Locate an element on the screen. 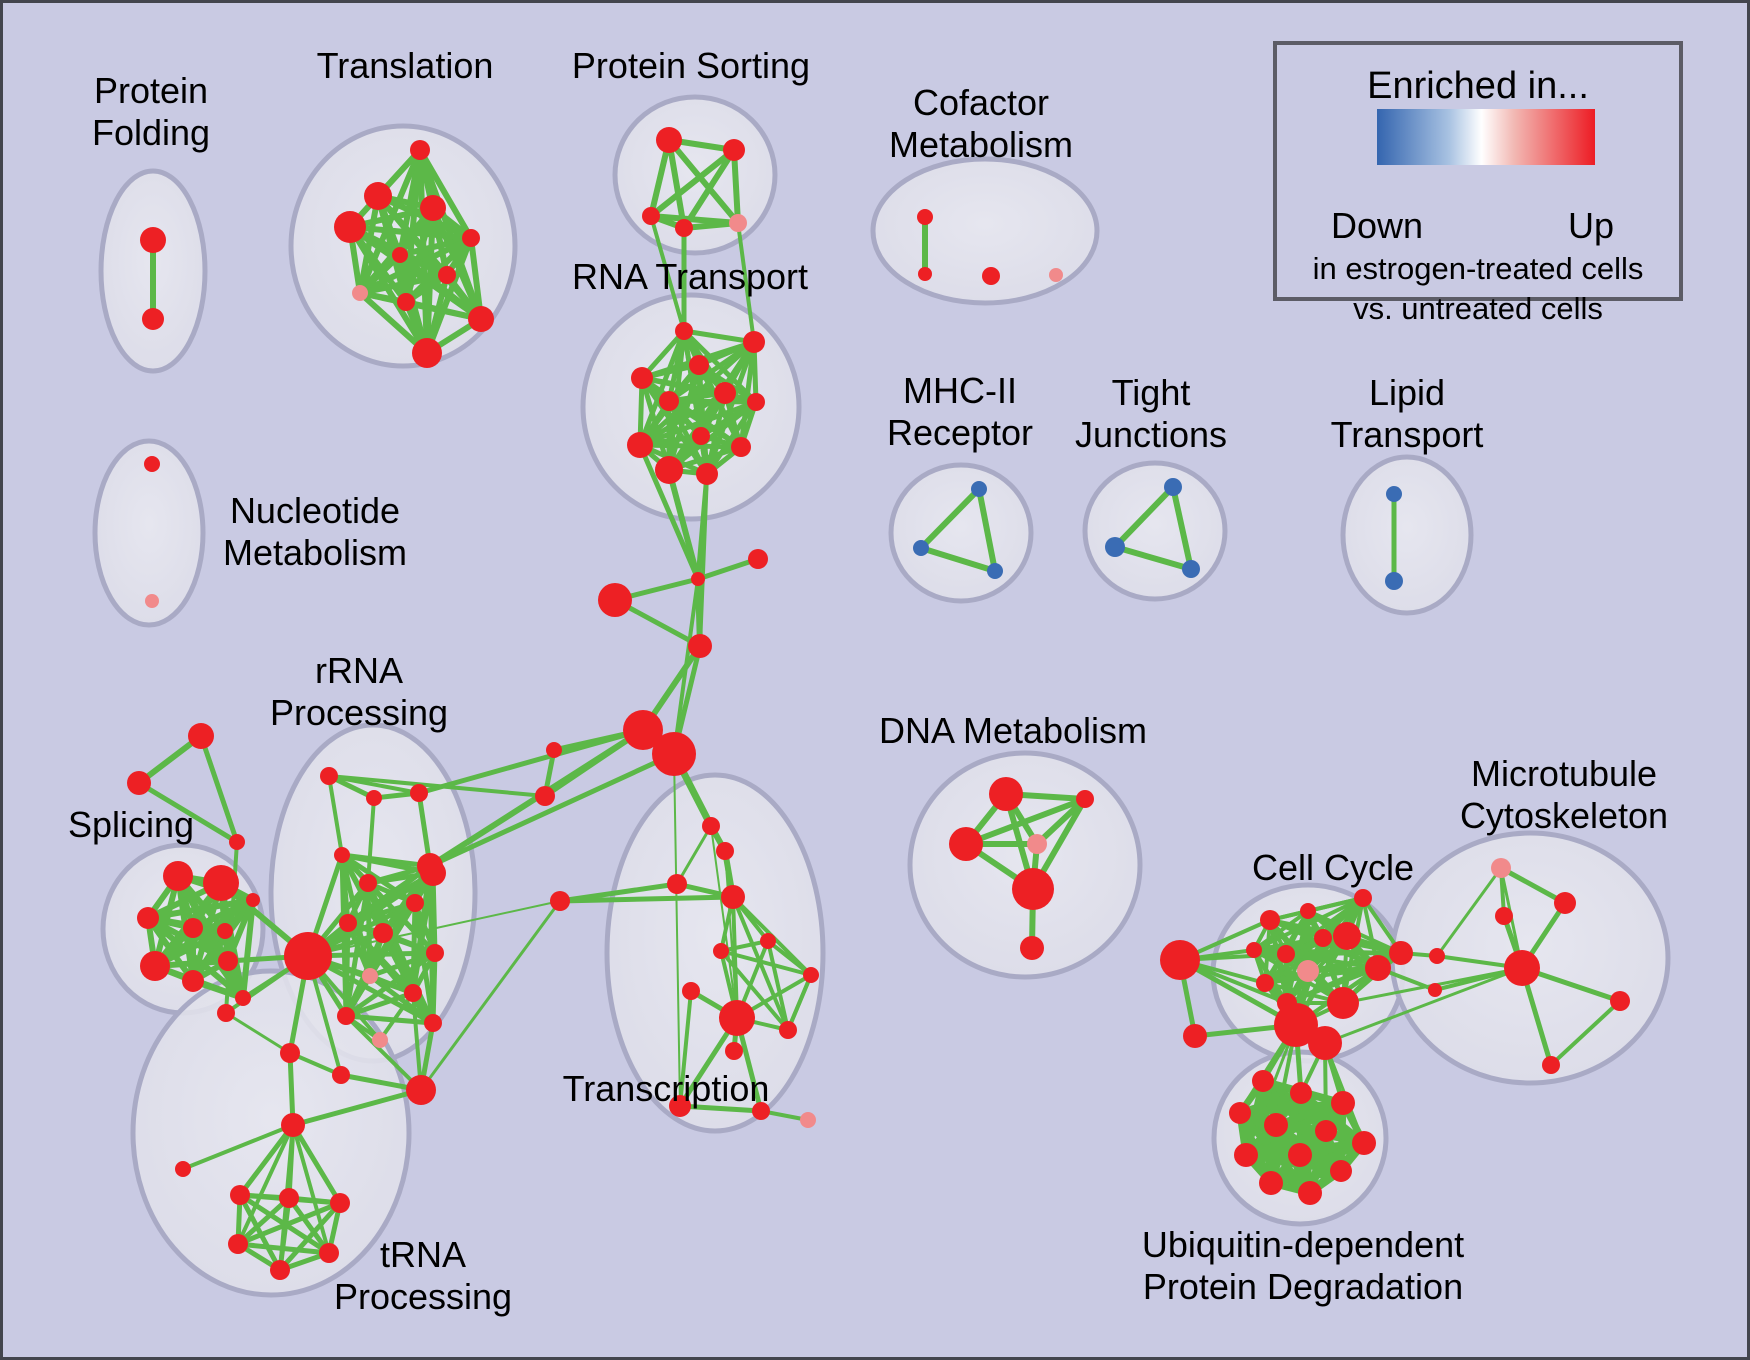  gene-set-node-s8 is located at coordinates (228, 961).